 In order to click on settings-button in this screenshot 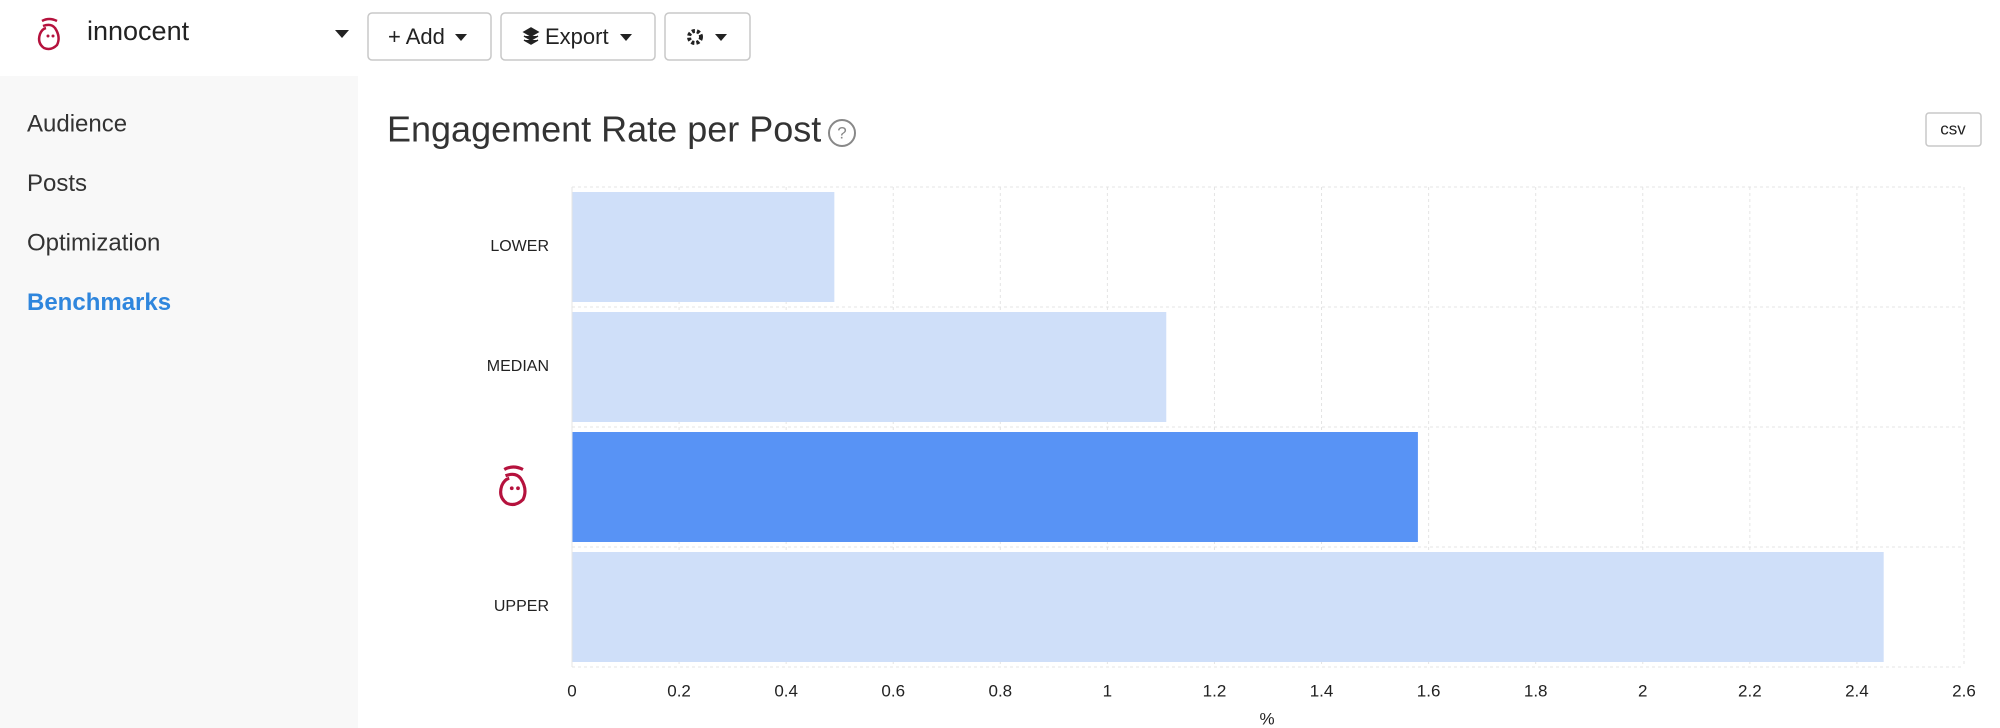, I will do `click(707, 36)`.